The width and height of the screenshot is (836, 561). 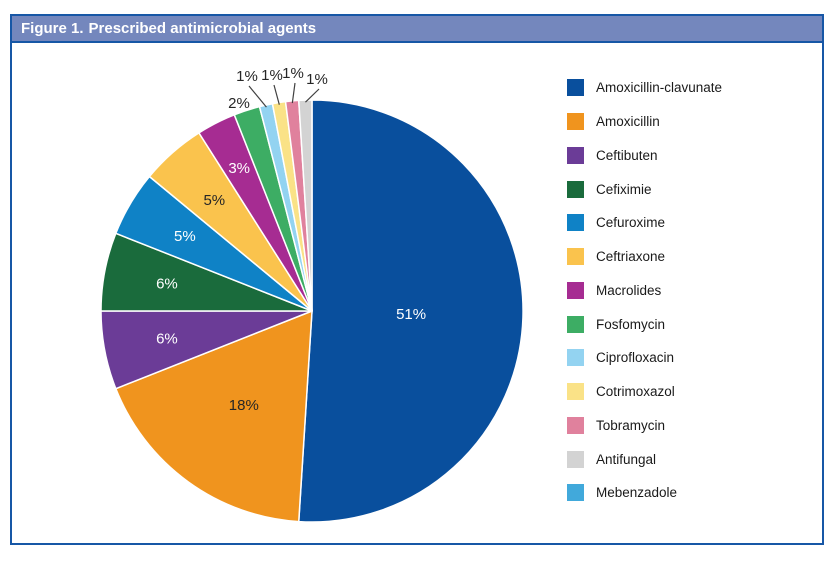 What do you see at coordinates (628, 122) in the screenshot?
I see `legend-label: Amoxicillin` at bounding box center [628, 122].